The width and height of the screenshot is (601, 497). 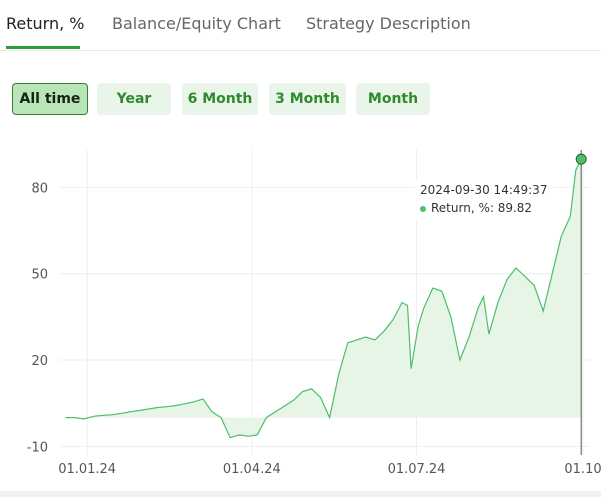 What do you see at coordinates (50, 99) in the screenshot?
I see `filter-all-time-button: All time` at bounding box center [50, 99].